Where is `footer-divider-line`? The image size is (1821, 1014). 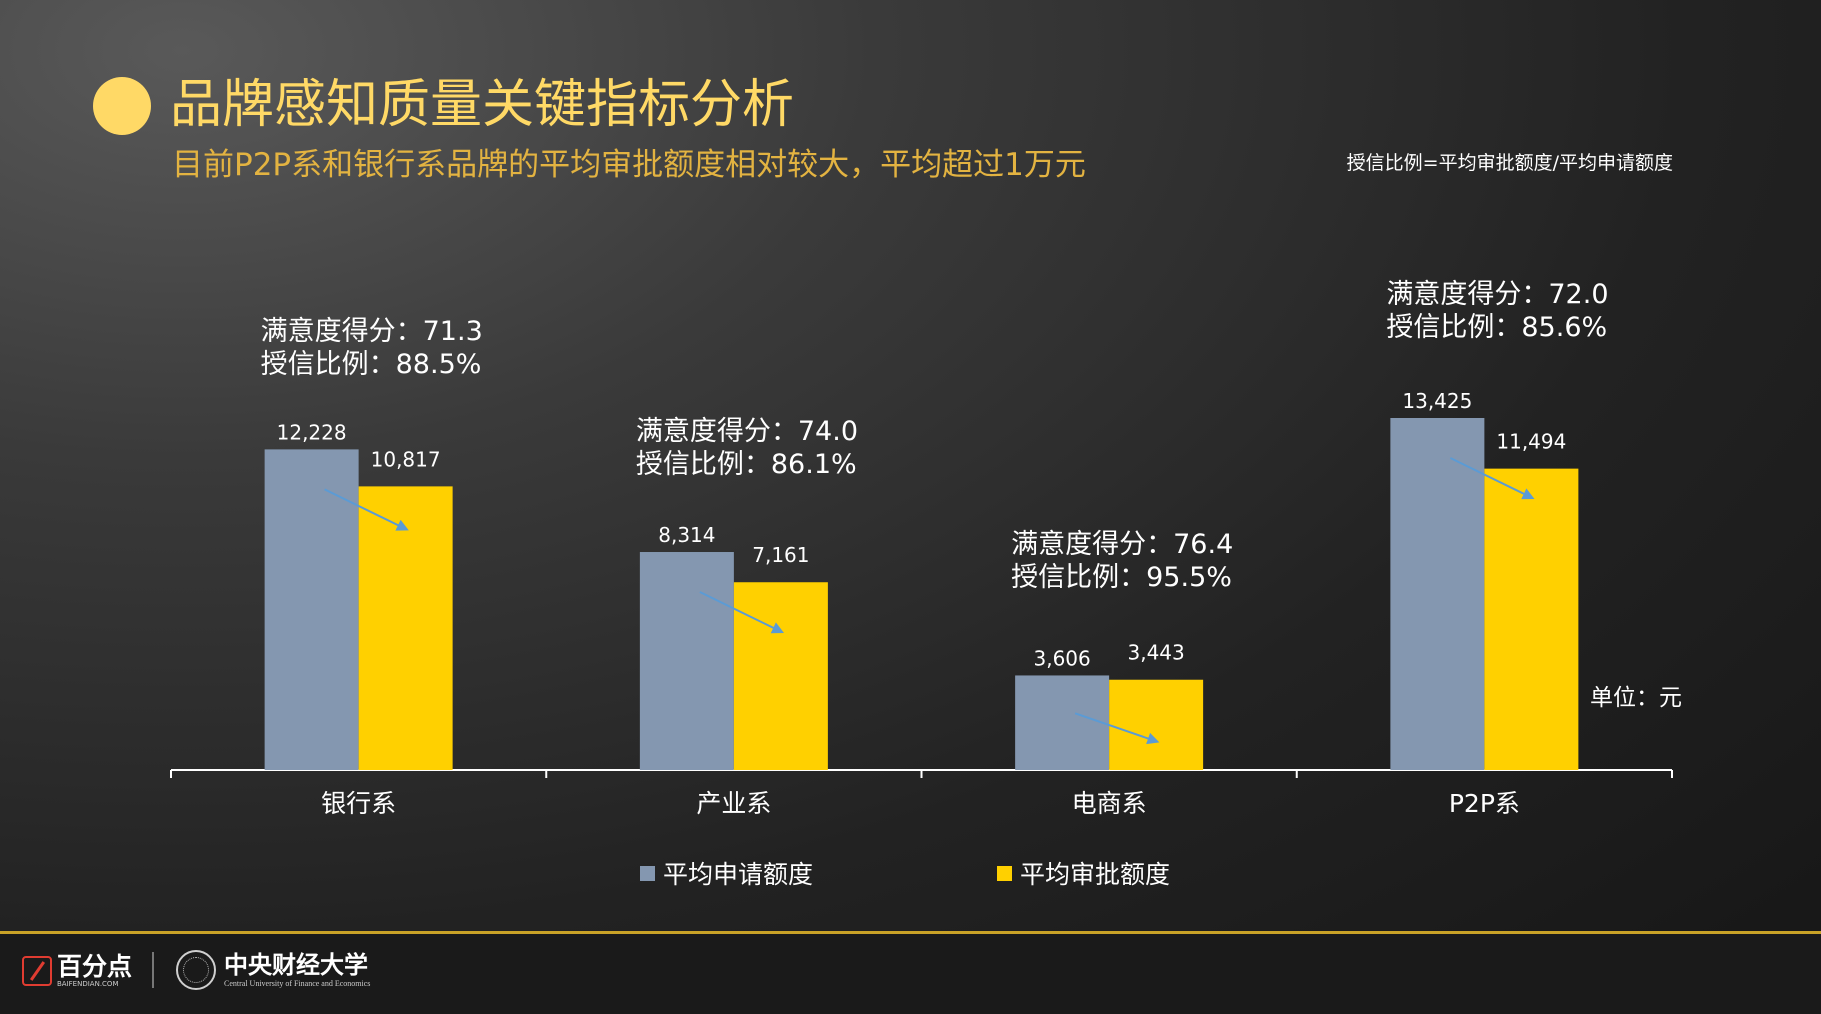
footer-divider-line is located at coordinates (910, 932).